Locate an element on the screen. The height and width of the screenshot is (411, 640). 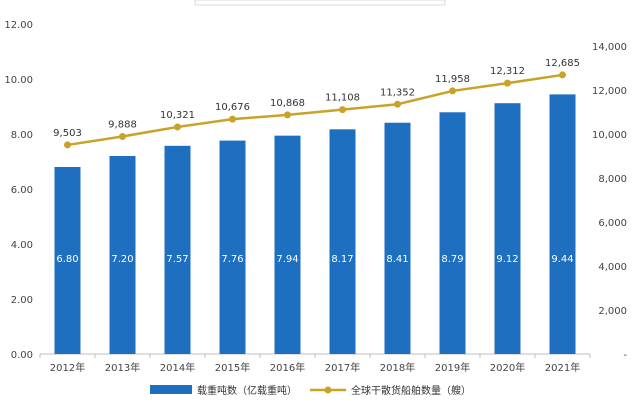
y-right-tick-label: 8,000 is located at coordinates (612, 179).